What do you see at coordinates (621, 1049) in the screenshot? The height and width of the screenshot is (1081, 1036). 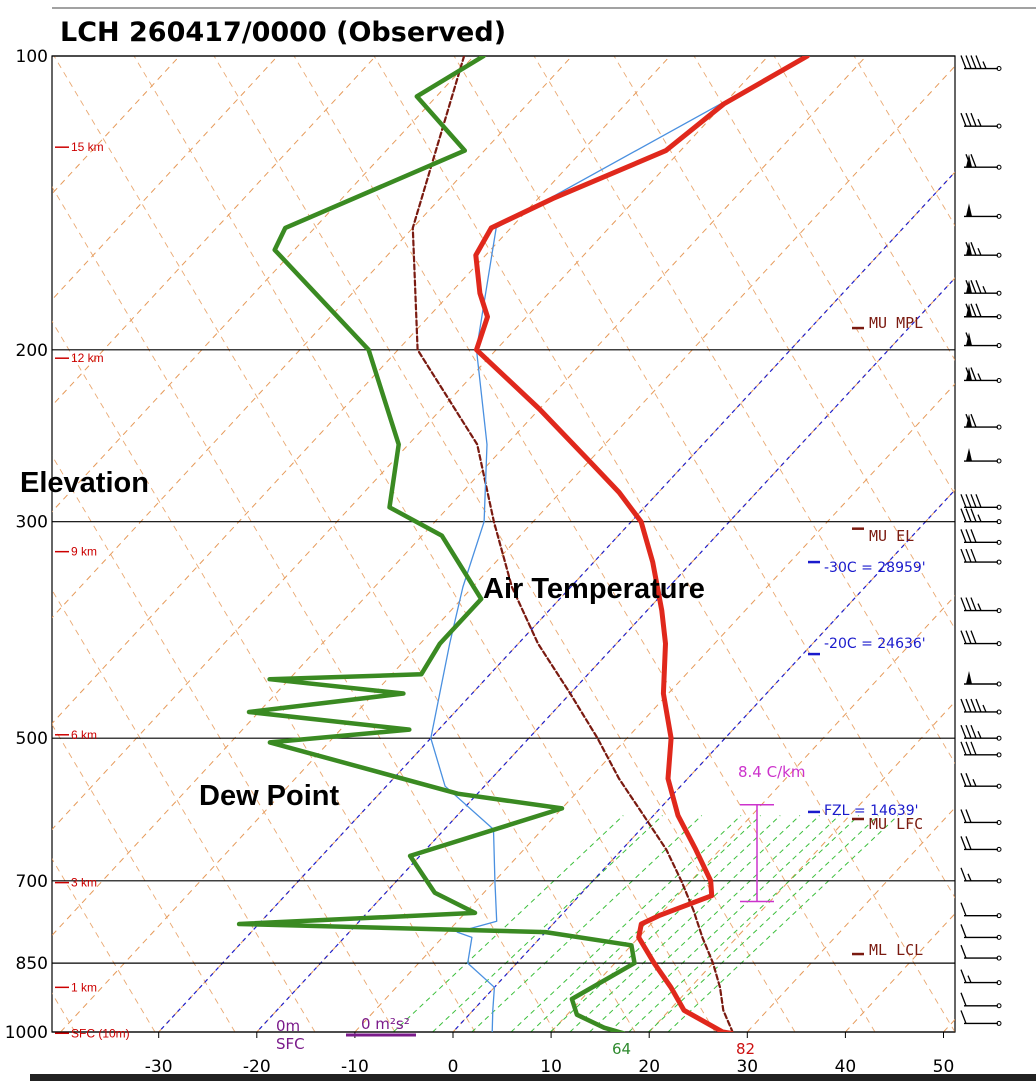 I see `surface-dewpoint-value: 64` at bounding box center [621, 1049].